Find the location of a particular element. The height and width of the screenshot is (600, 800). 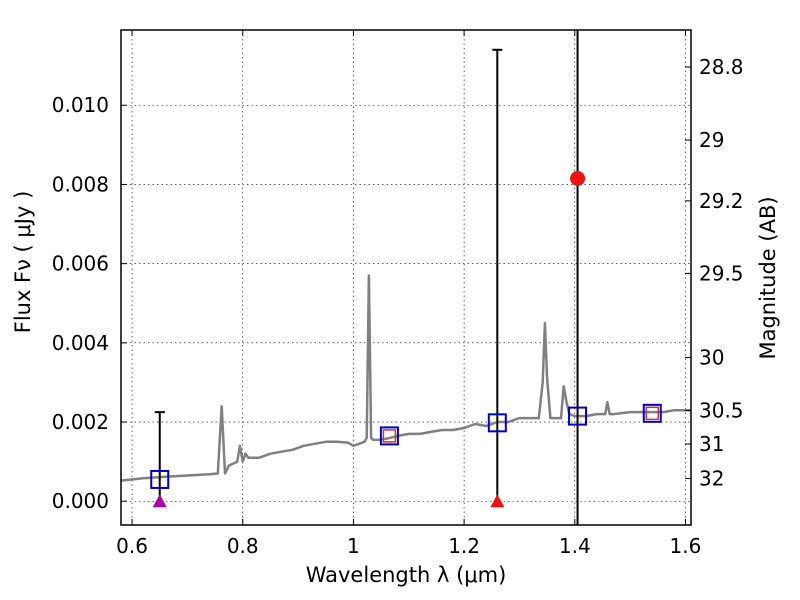

y2-axis-title: Magnitude (AB) is located at coordinates (768, 277).